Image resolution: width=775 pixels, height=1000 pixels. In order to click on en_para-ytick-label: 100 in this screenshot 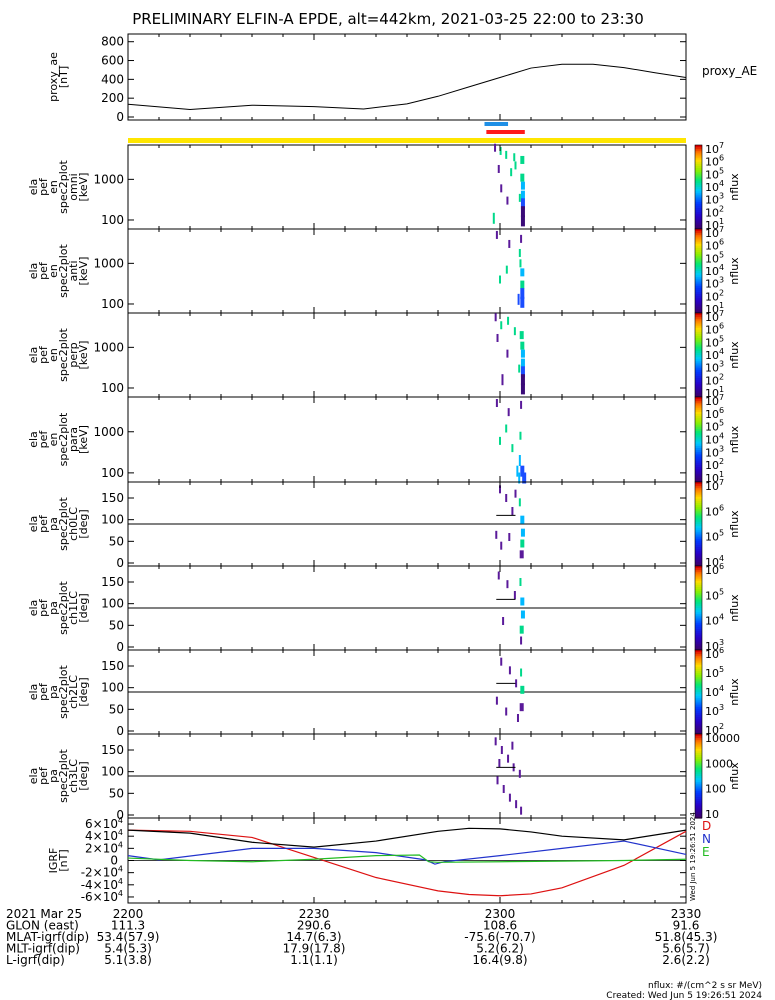, I will do `click(112, 473)`.